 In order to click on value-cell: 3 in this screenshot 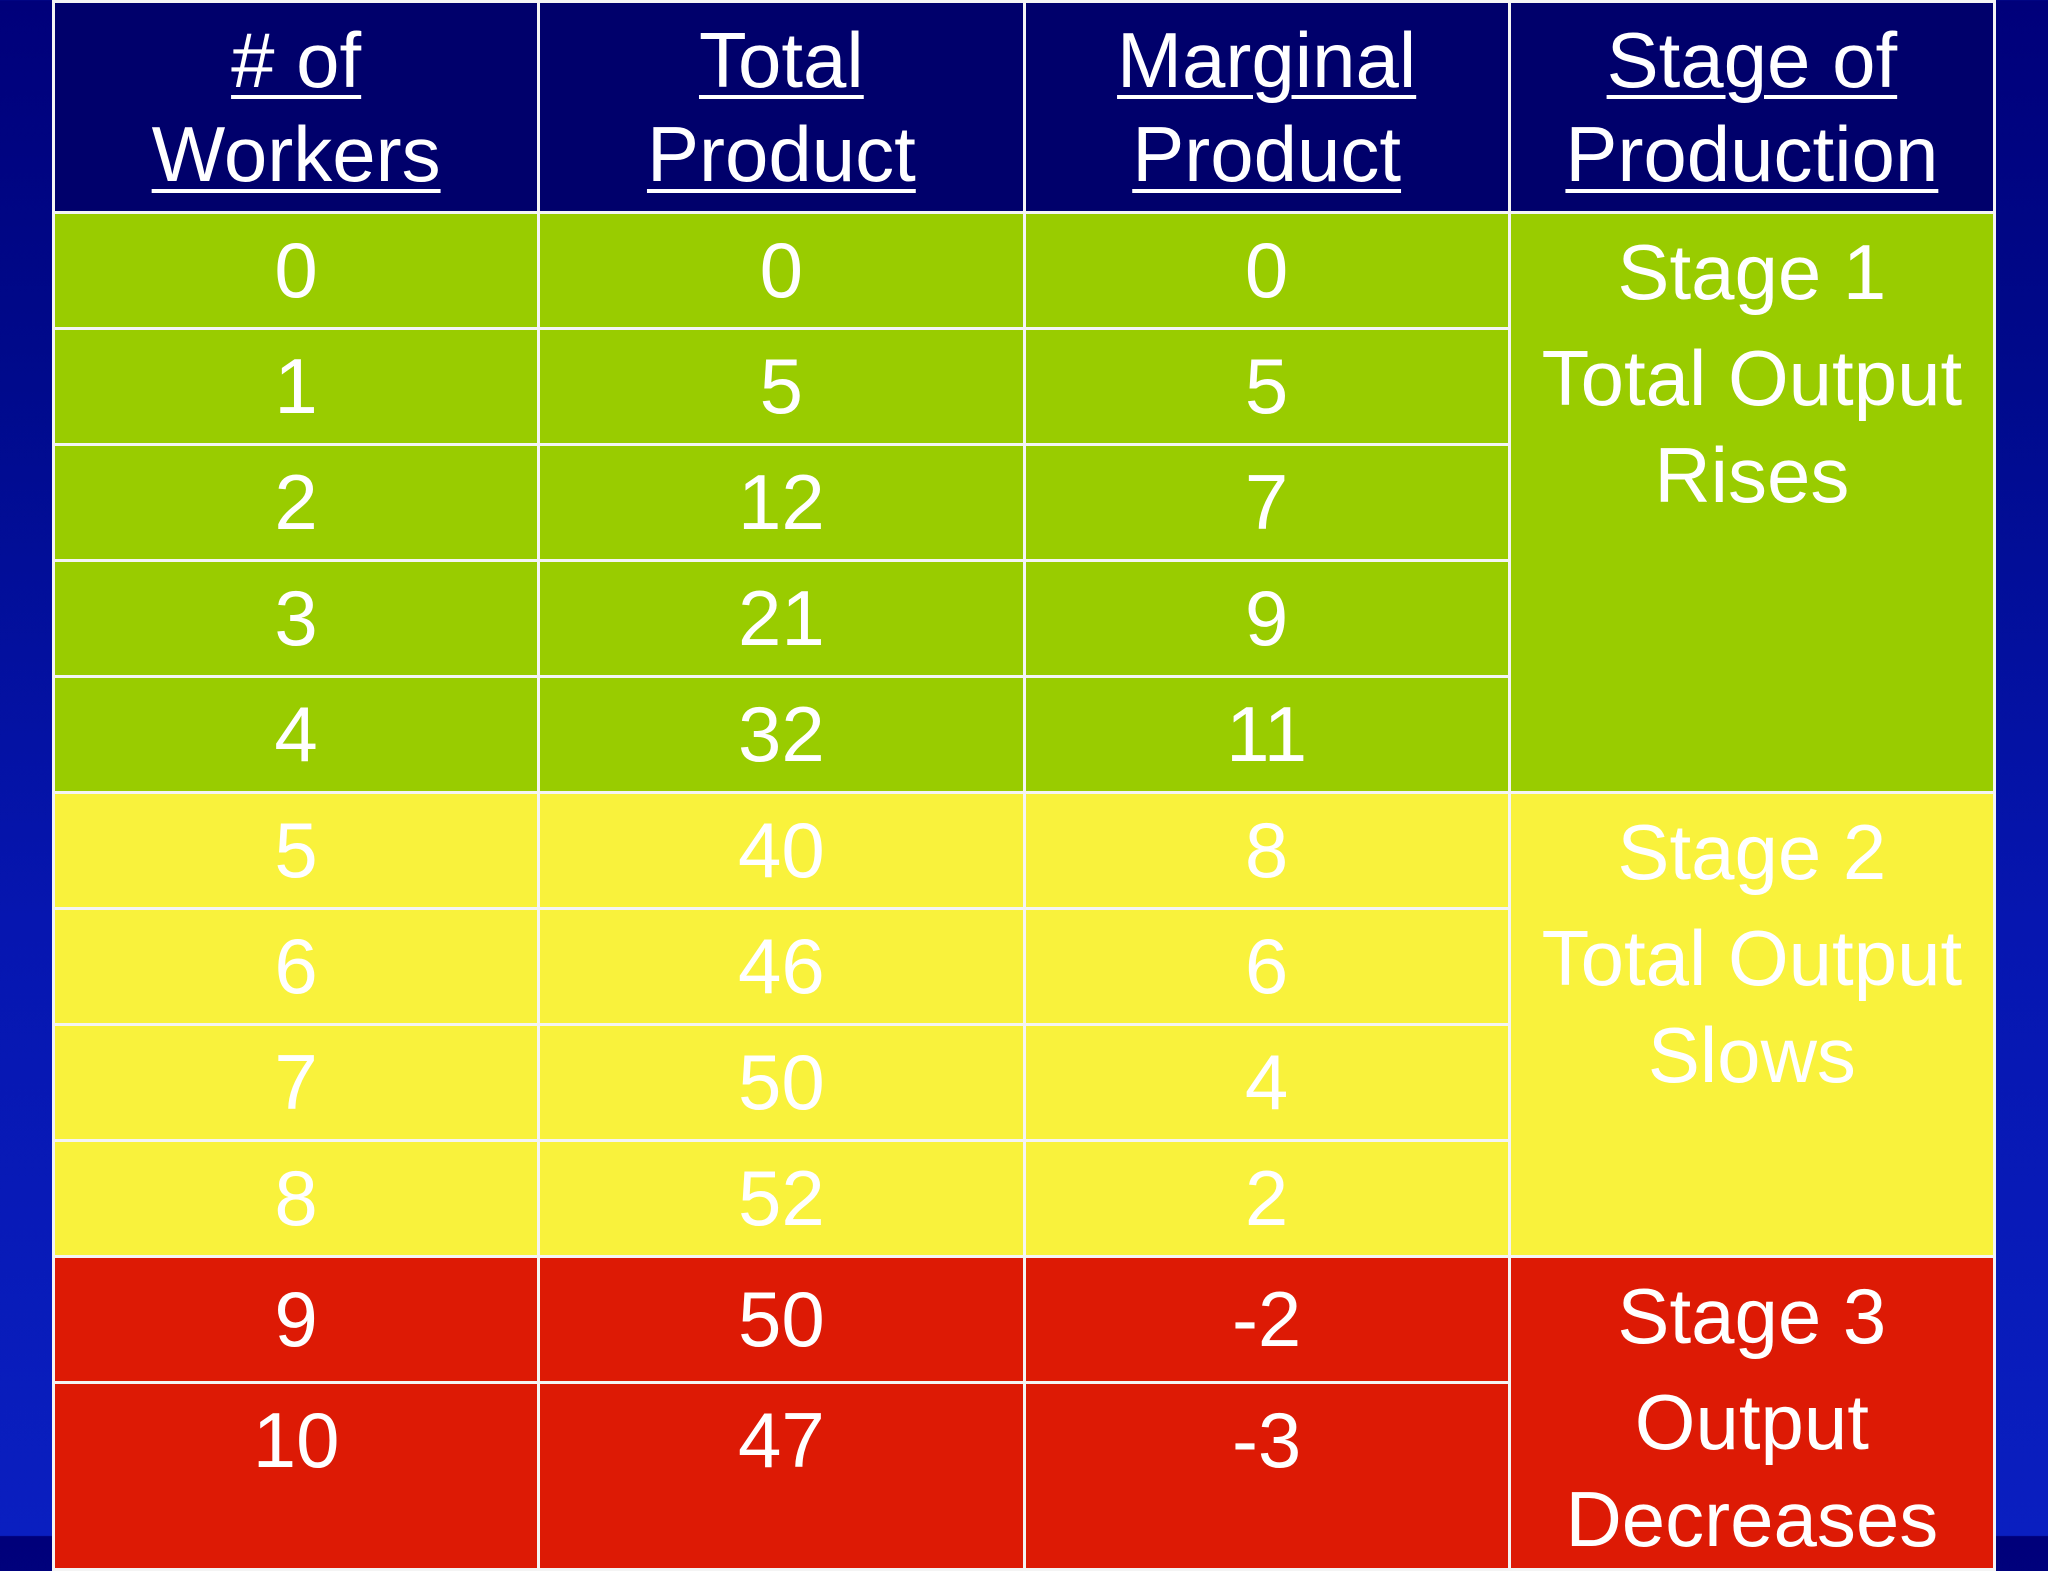, I will do `click(296, 618)`.